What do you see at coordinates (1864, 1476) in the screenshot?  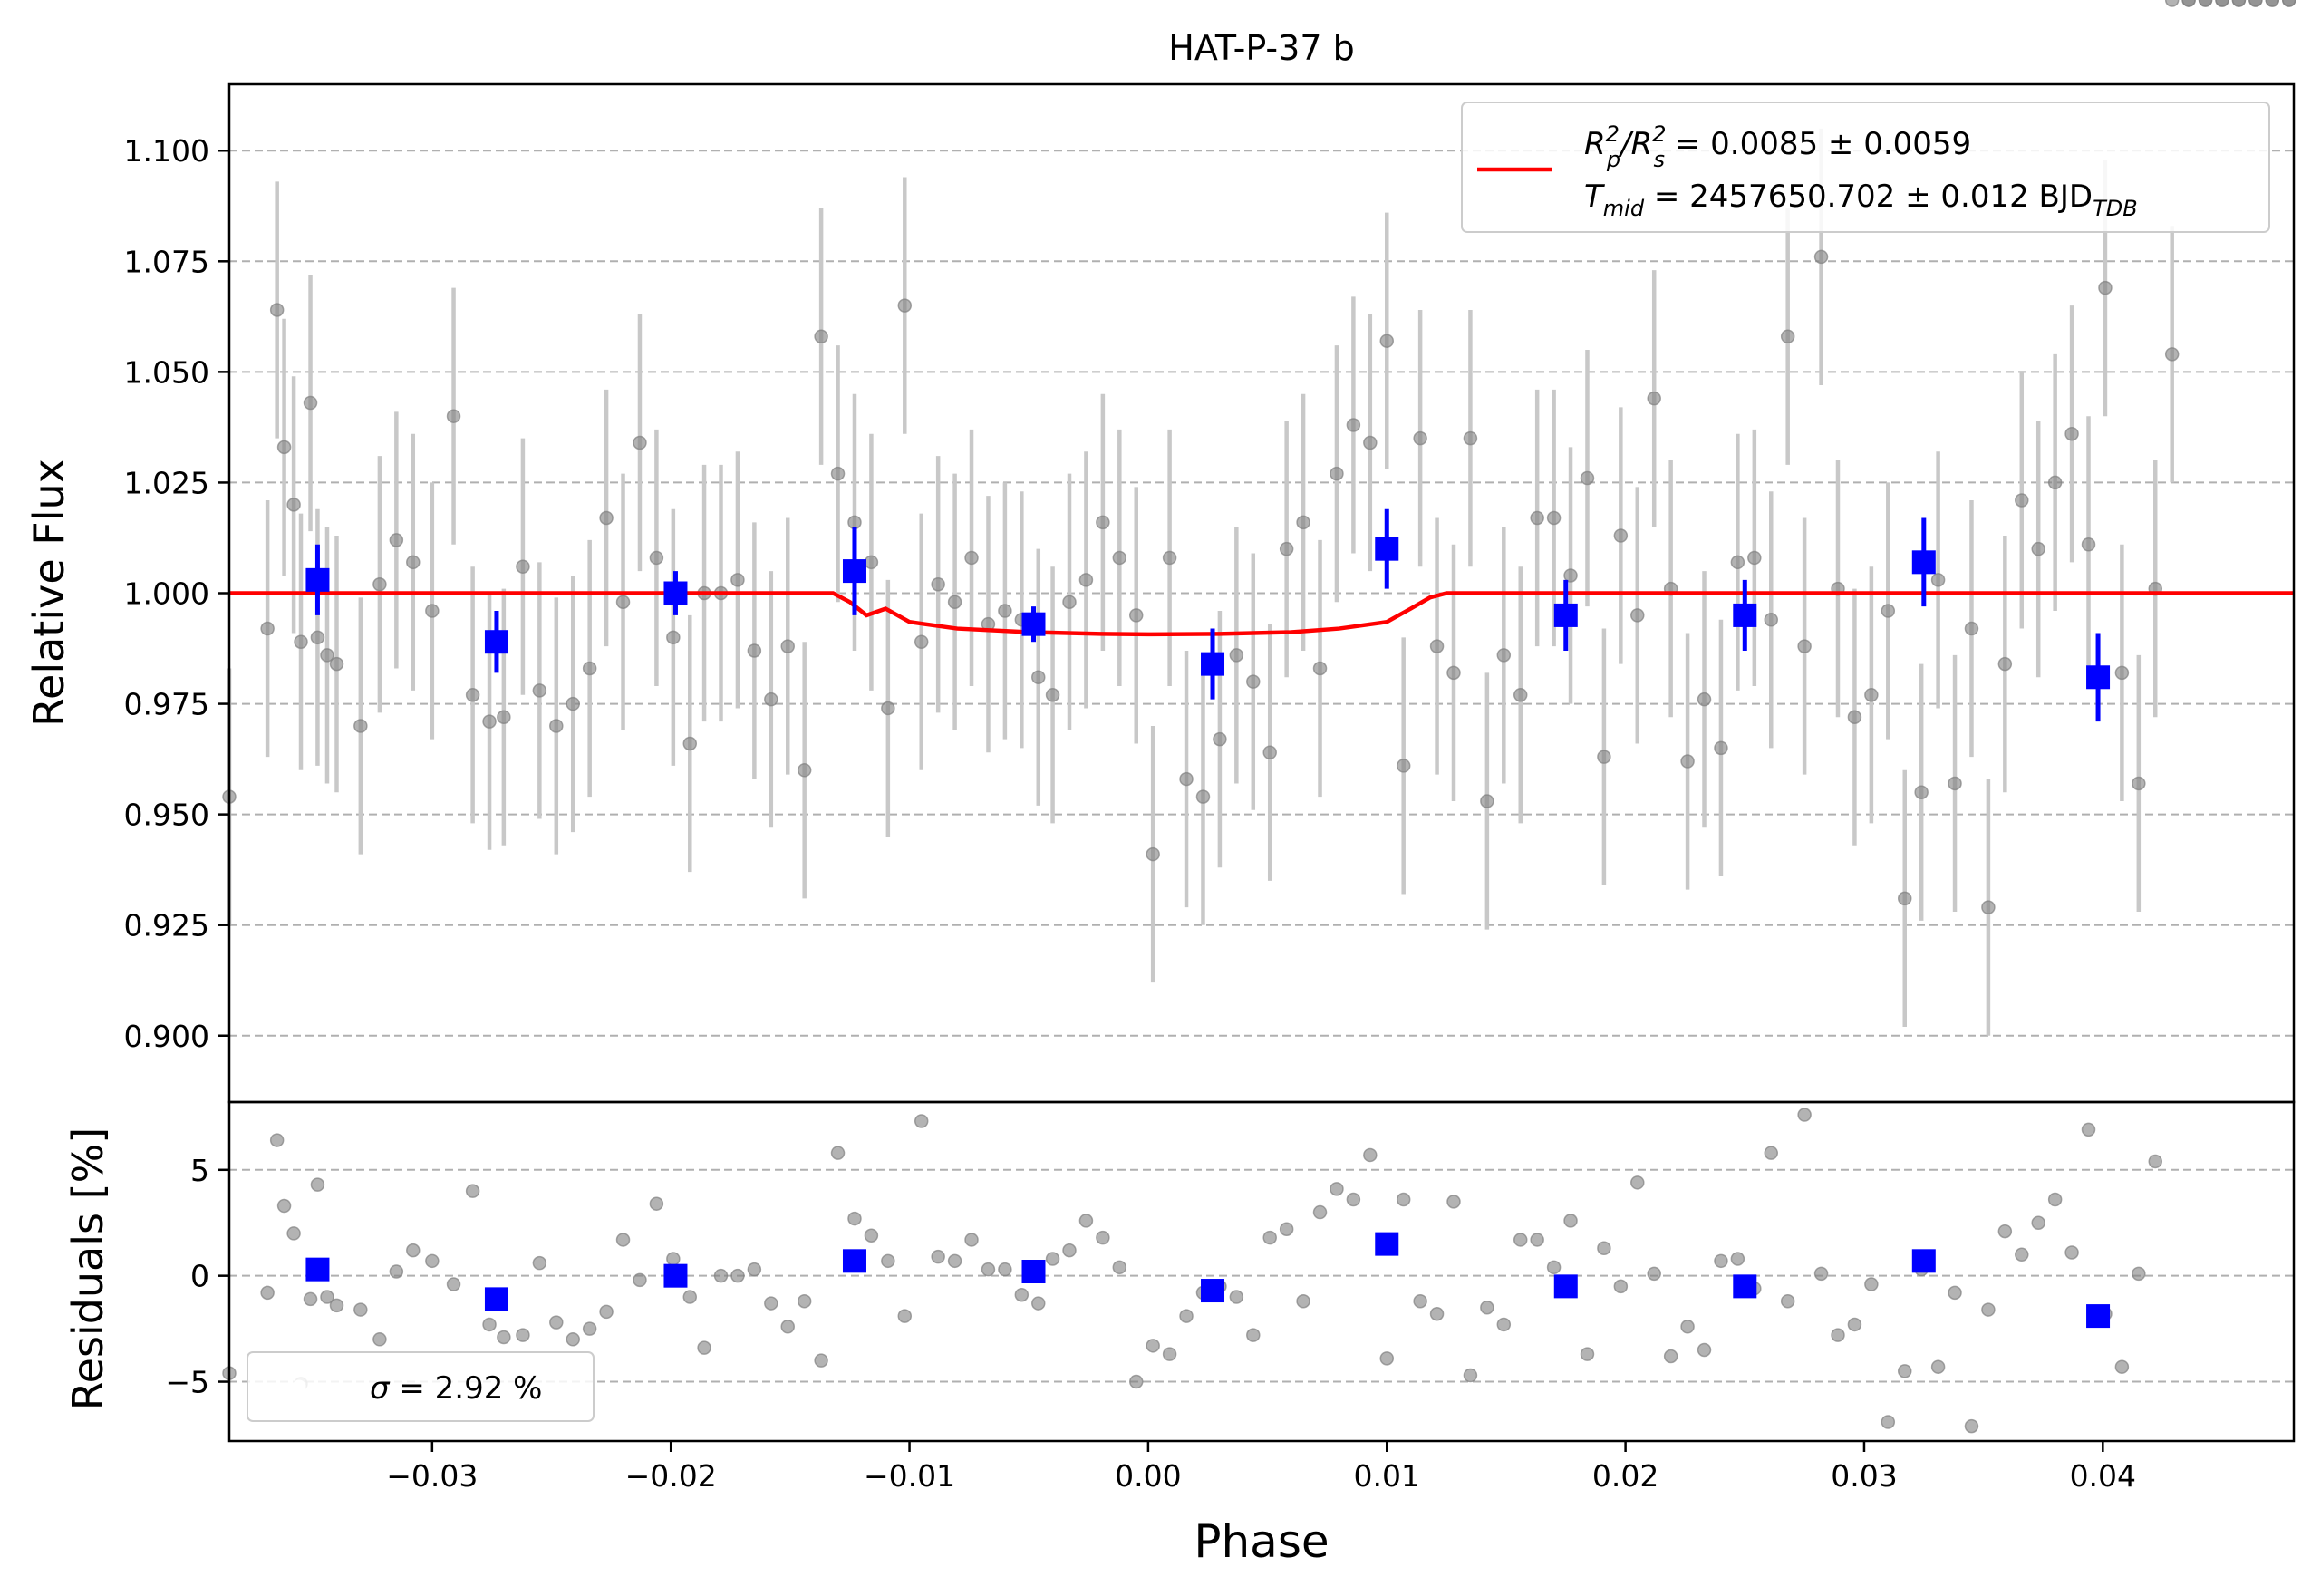 I see `xtick-label: 0.03` at bounding box center [1864, 1476].